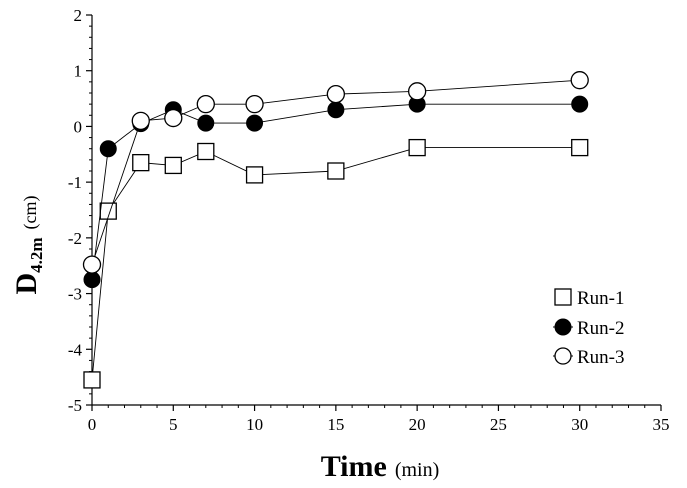  I want to click on x-tick-label: 25, so click(498, 424).